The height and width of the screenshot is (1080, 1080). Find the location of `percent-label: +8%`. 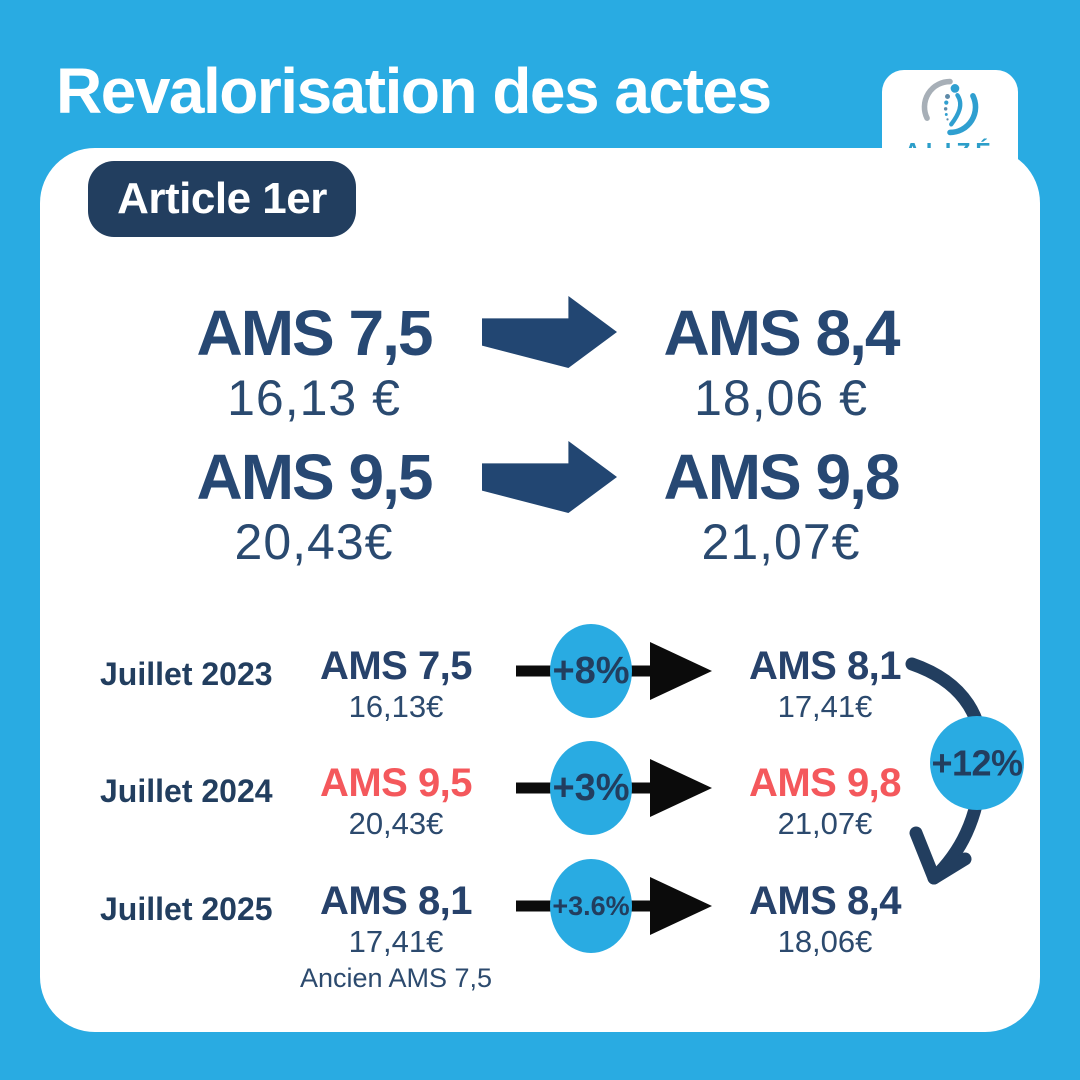

percent-label: +8% is located at coordinates (590, 671).